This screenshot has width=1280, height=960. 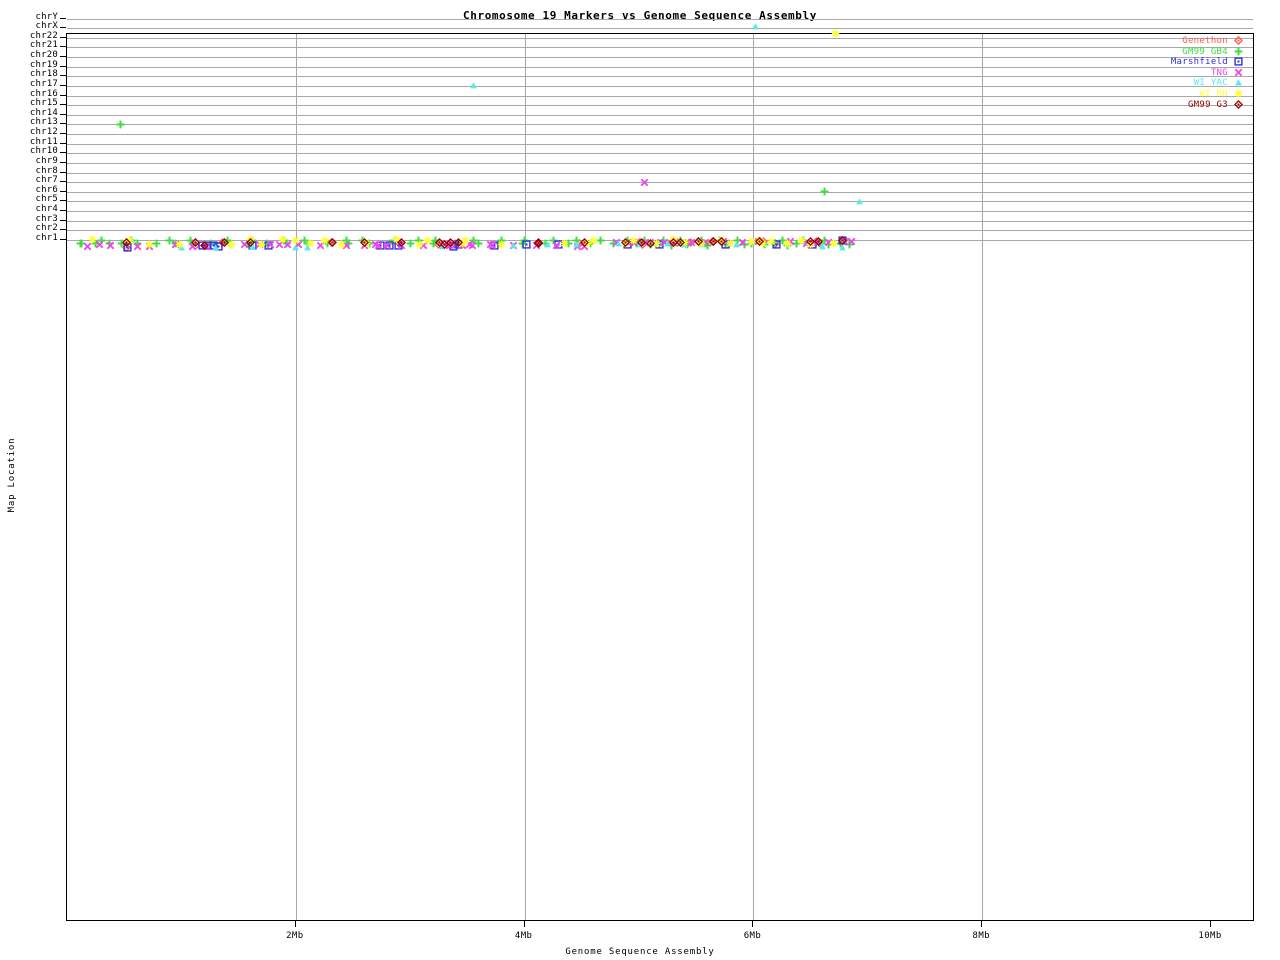 What do you see at coordinates (1207, 104) in the screenshot?
I see `legend-label-gm99-g3: GM99 G3` at bounding box center [1207, 104].